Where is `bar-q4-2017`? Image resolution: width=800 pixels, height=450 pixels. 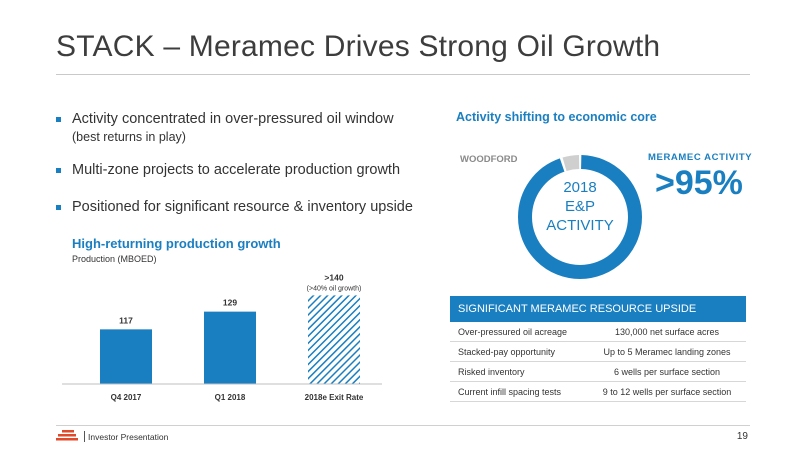
bar-q4-2017 is located at coordinates (126, 356).